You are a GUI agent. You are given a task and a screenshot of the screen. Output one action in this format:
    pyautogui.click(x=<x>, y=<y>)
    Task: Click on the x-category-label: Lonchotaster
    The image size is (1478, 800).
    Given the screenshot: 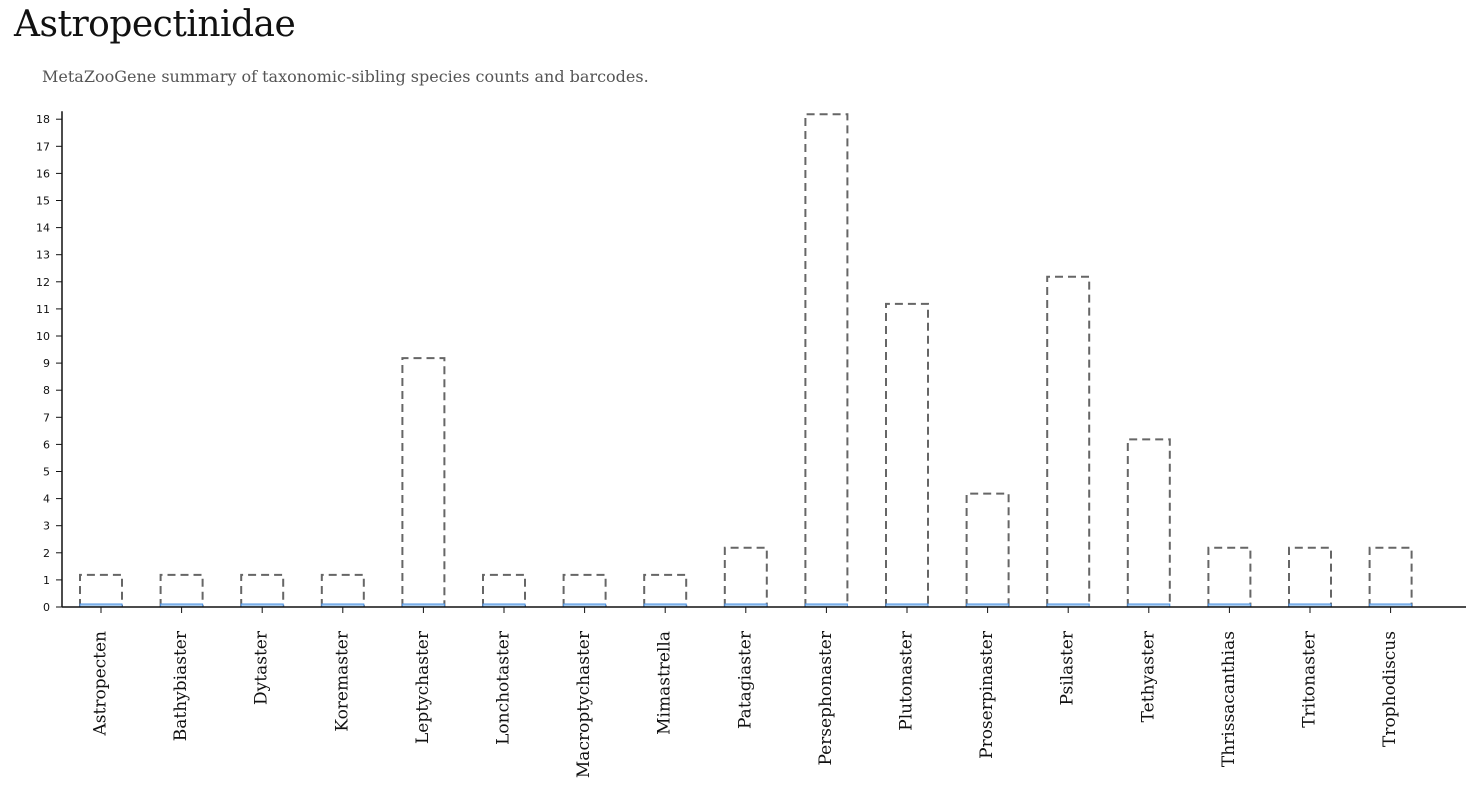 What is the action you would take?
    pyautogui.click(x=504, y=687)
    